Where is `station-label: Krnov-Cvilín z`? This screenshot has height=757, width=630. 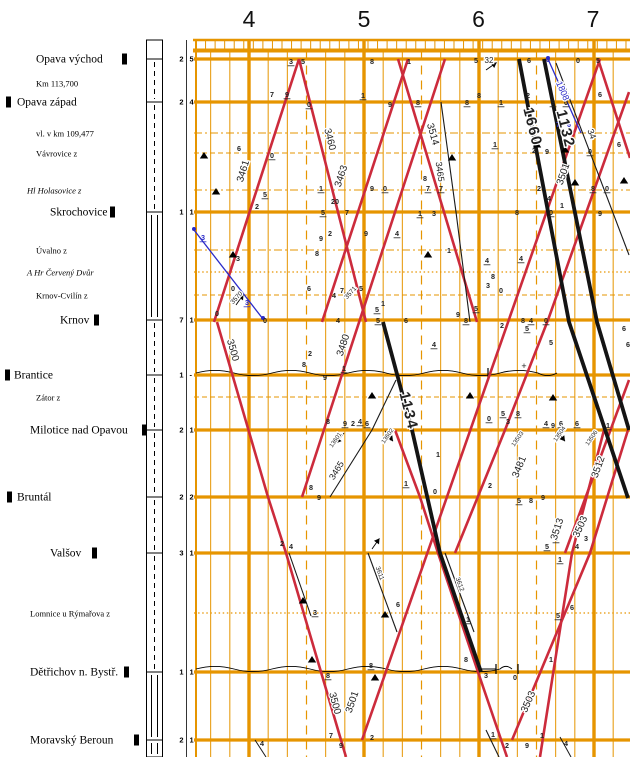
station-label: Krnov-Cvilín z is located at coordinates (62, 296).